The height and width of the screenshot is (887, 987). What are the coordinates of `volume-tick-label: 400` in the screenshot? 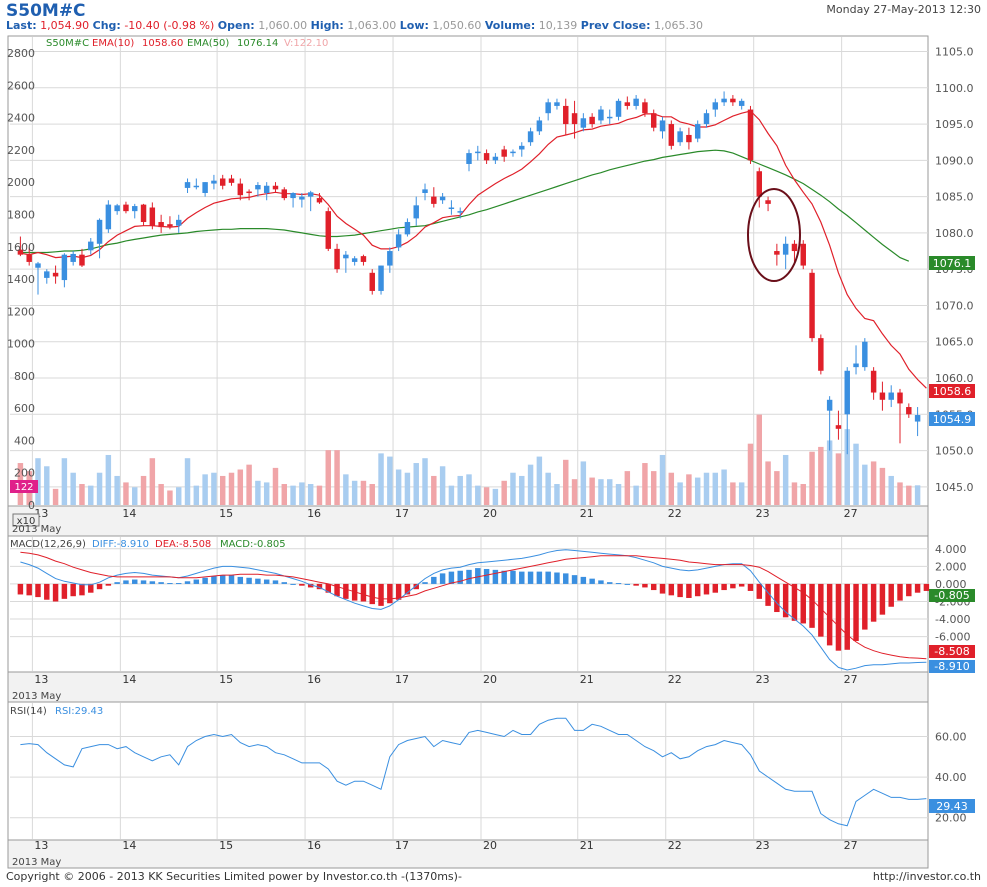 It's located at (24, 440).